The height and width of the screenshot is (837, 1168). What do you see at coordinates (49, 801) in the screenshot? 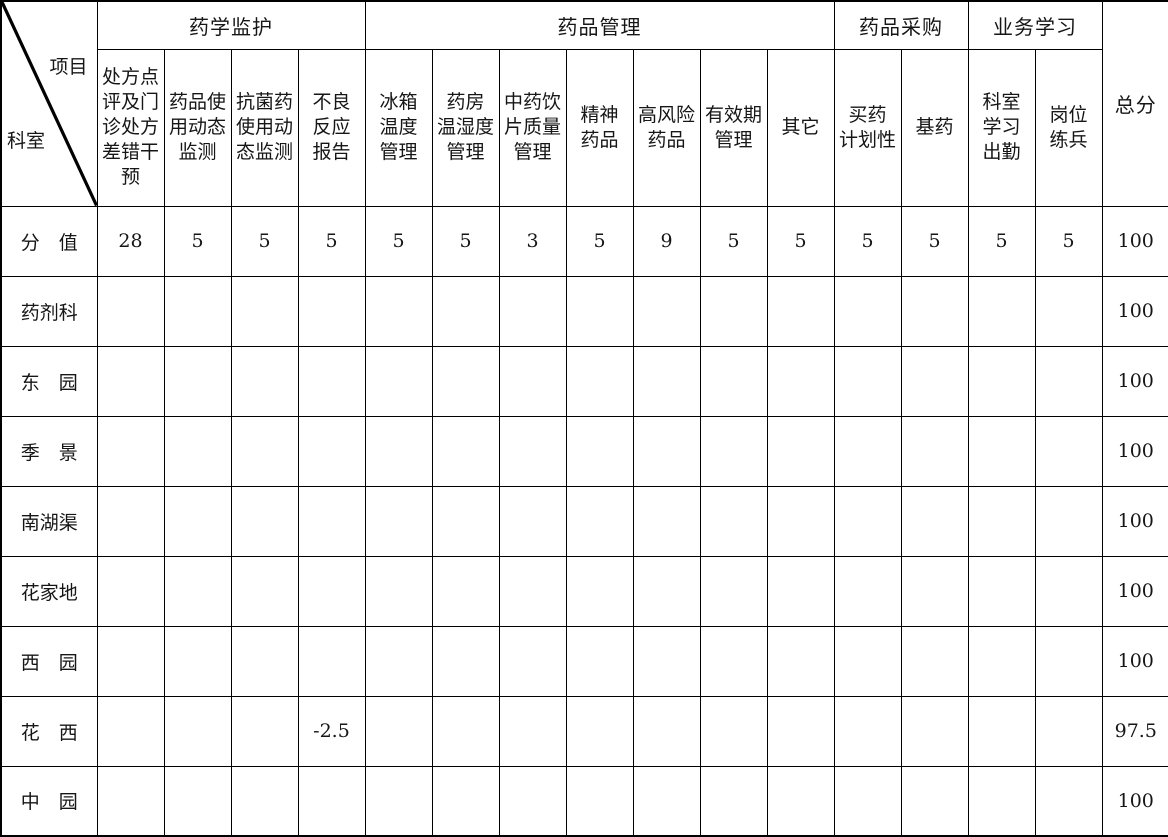
I see `row-label: 中 园` at bounding box center [49, 801].